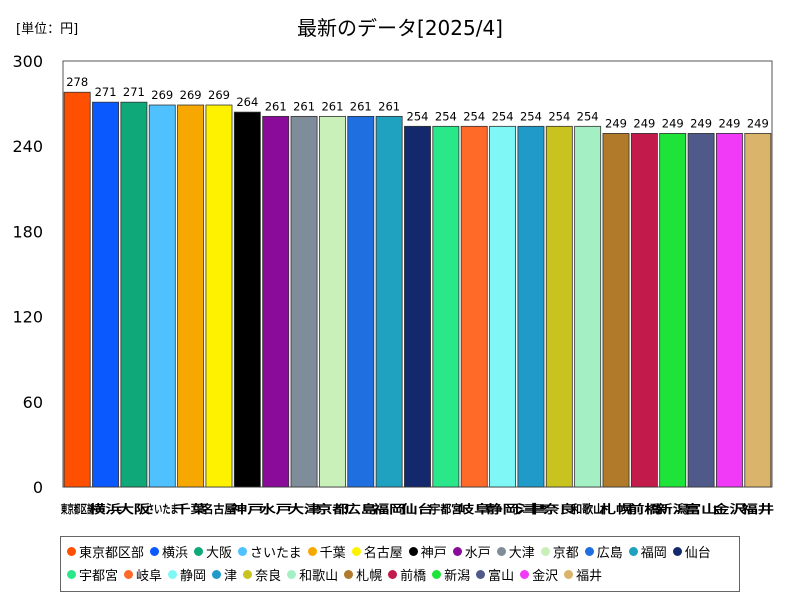 Image resolution: width=800 pixels, height=600 pixels. Describe the element at coordinates (521, 553) in the screenshot. I see `legend-label: 大津` at that location.